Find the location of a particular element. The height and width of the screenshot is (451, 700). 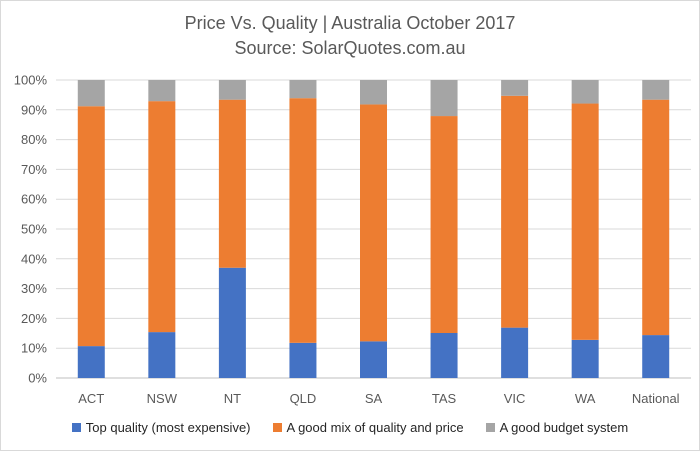

x-axis-ticks: ACT NSW NT QLD SA TAS VIC WA National is located at coordinates (378, 398).